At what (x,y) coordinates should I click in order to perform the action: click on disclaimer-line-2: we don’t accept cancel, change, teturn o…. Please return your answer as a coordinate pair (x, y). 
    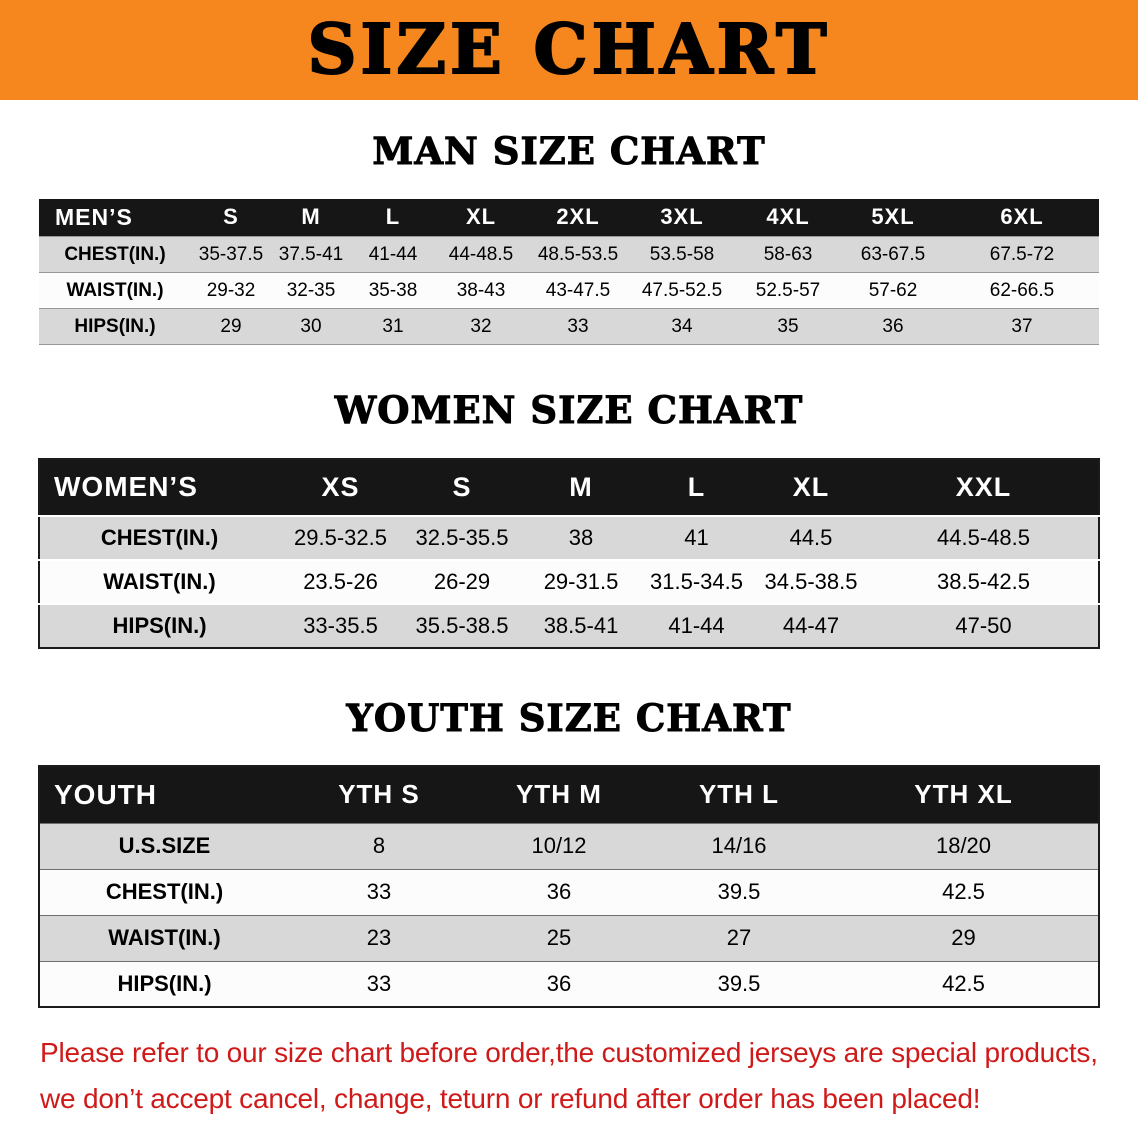
    Looking at the image, I should click on (510, 1099).